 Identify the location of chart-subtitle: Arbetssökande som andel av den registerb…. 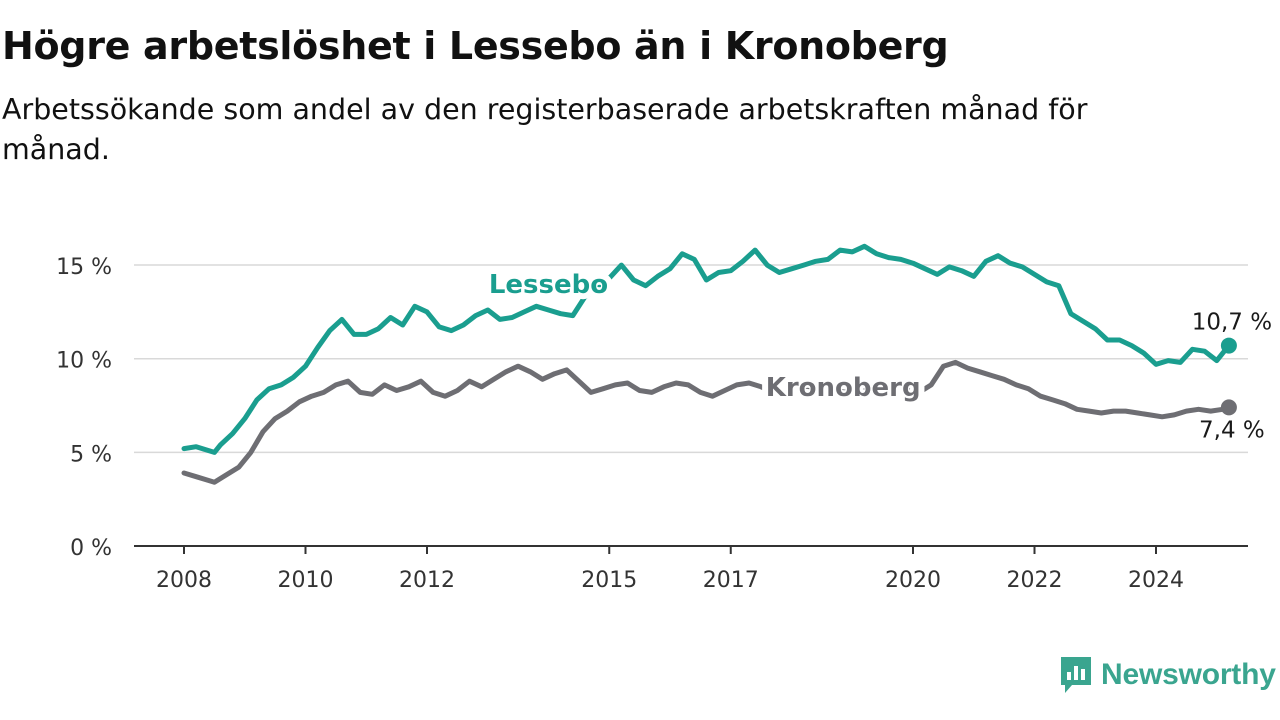
(545, 129).